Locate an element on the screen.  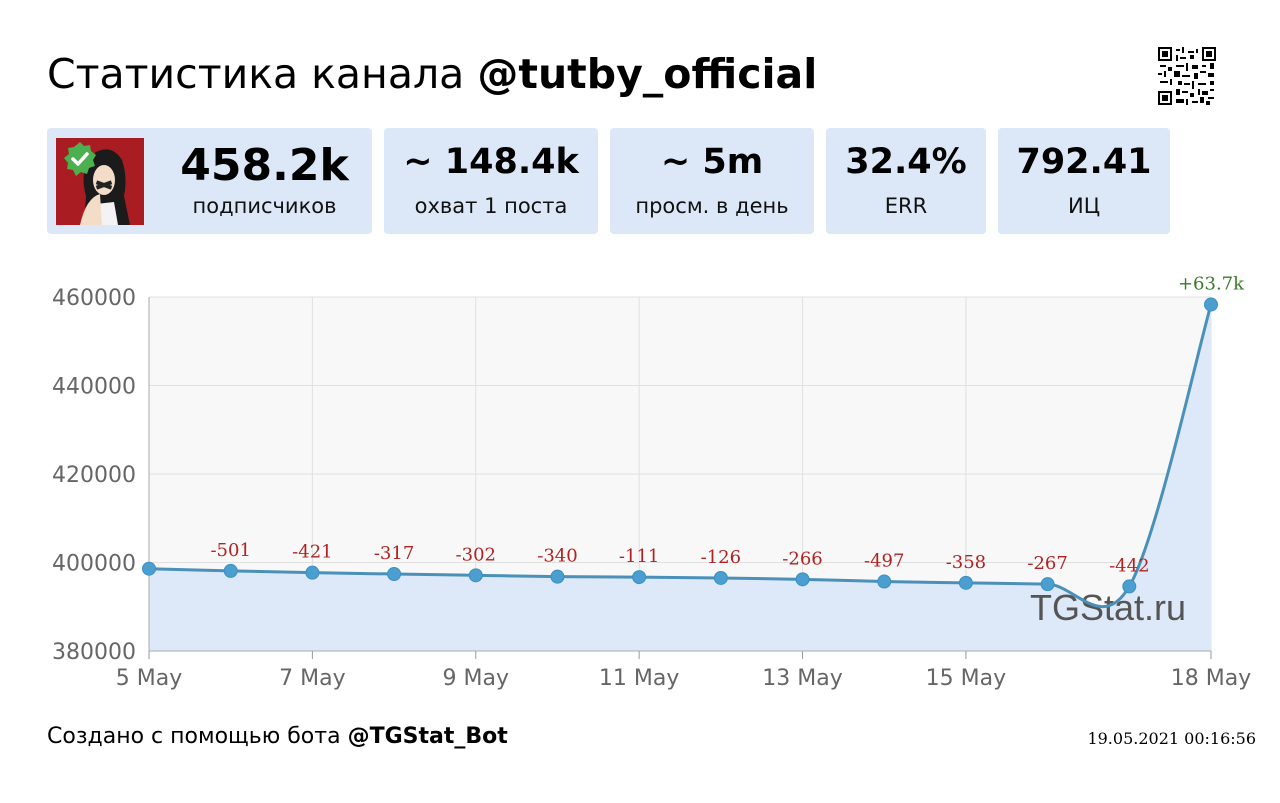
x-tick-label: 15 May is located at coordinates (966, 678).